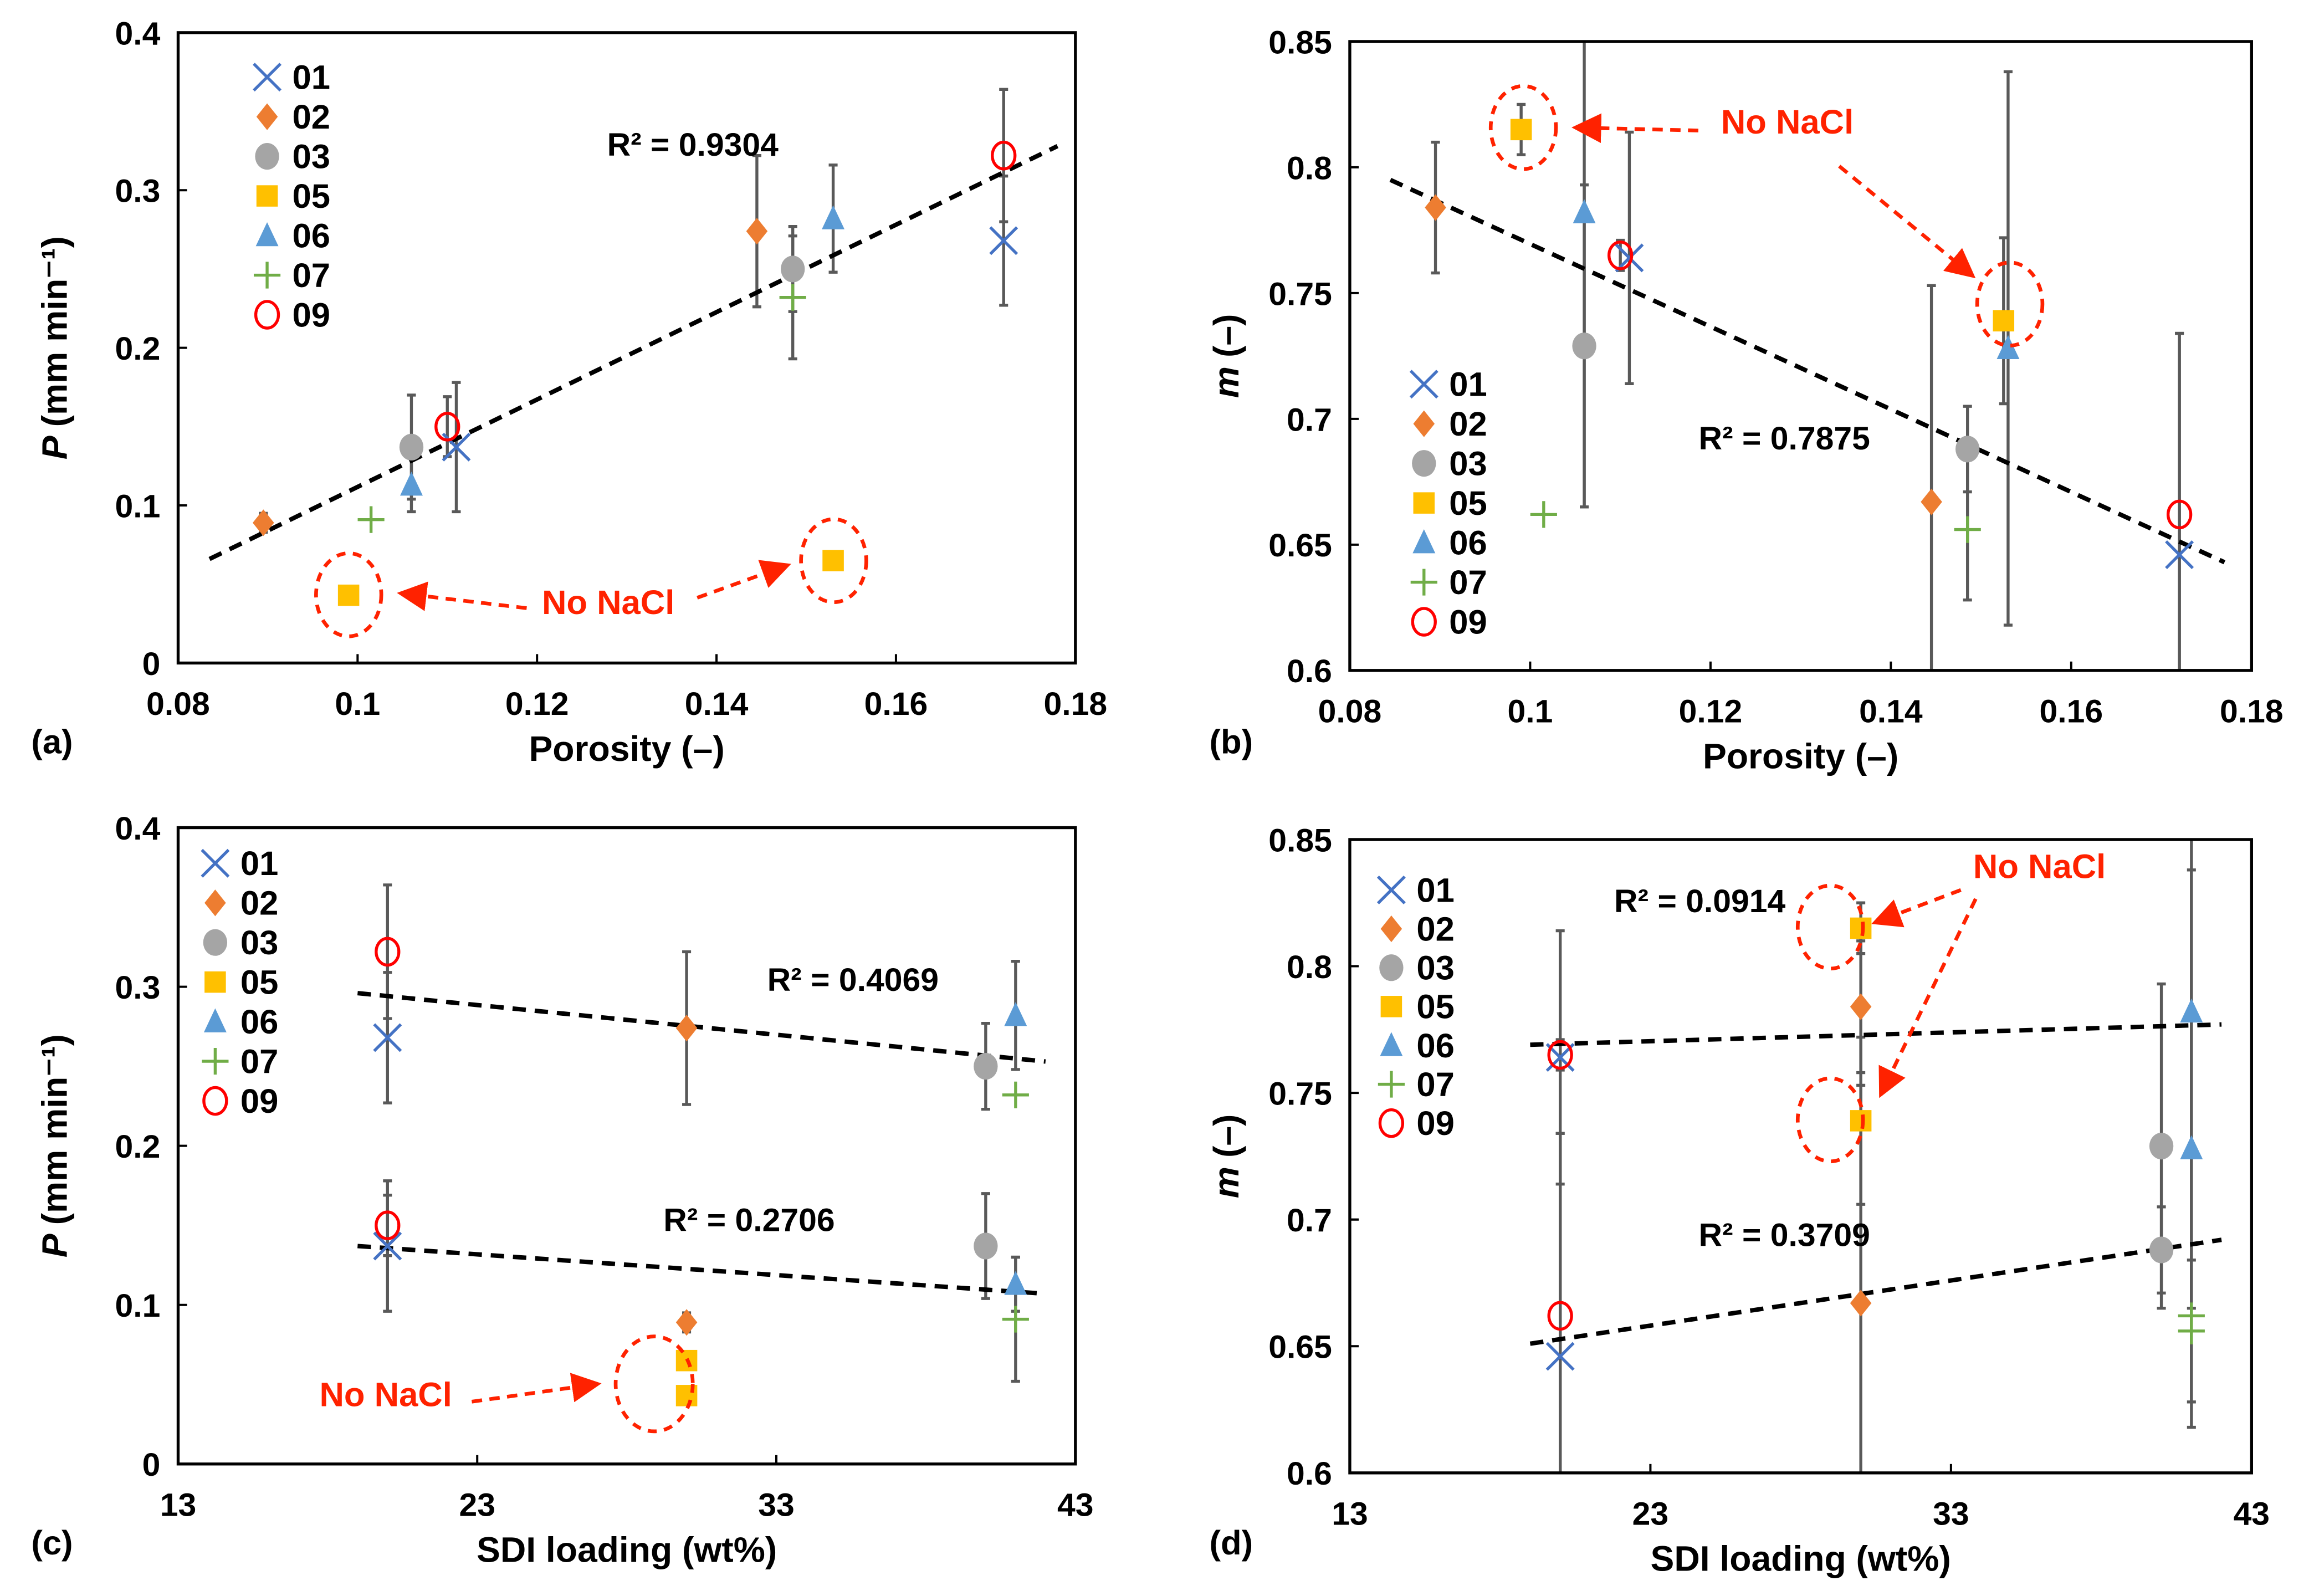  I want to click on y-tick-label: 0.4, so click(137, 829).